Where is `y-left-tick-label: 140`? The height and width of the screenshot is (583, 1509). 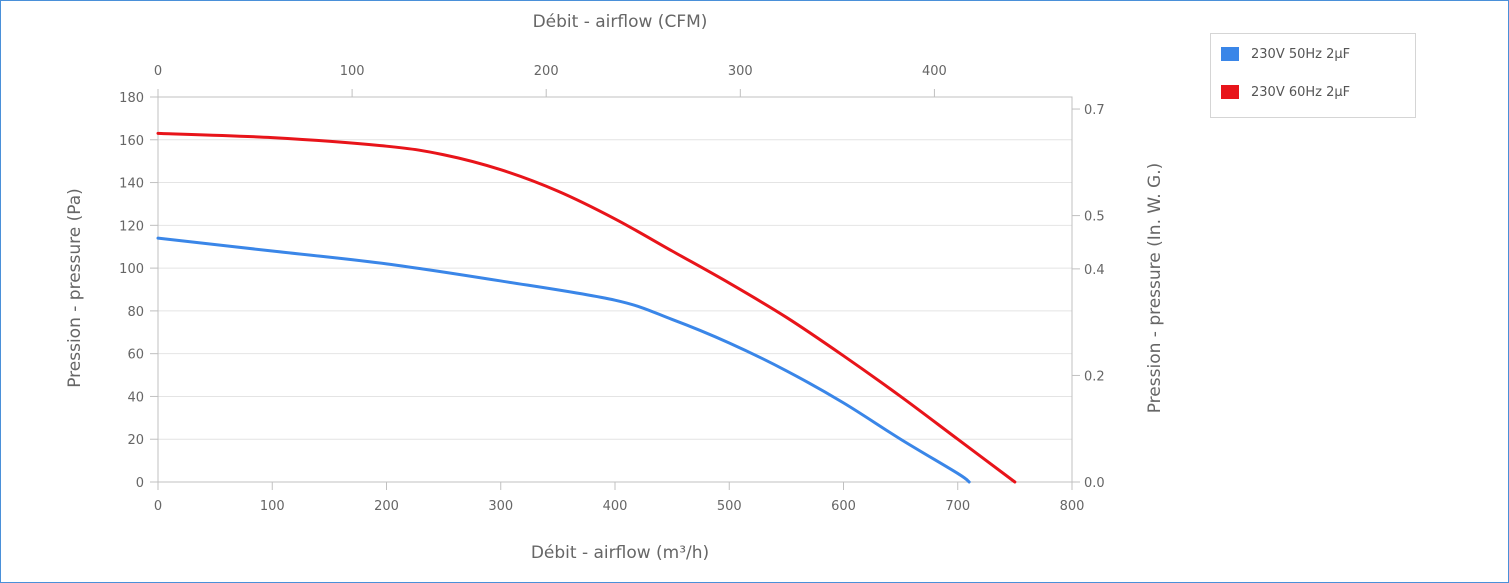
y-left-tick-label: 140 is located at coordinates (131, 184).